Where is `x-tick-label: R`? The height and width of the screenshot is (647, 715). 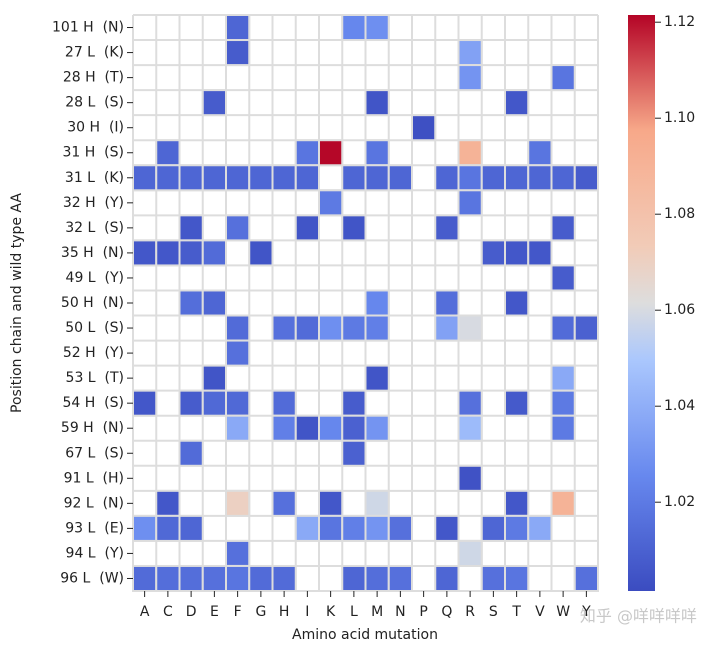 x-tick-label: R is located at coordinates (470, 612).